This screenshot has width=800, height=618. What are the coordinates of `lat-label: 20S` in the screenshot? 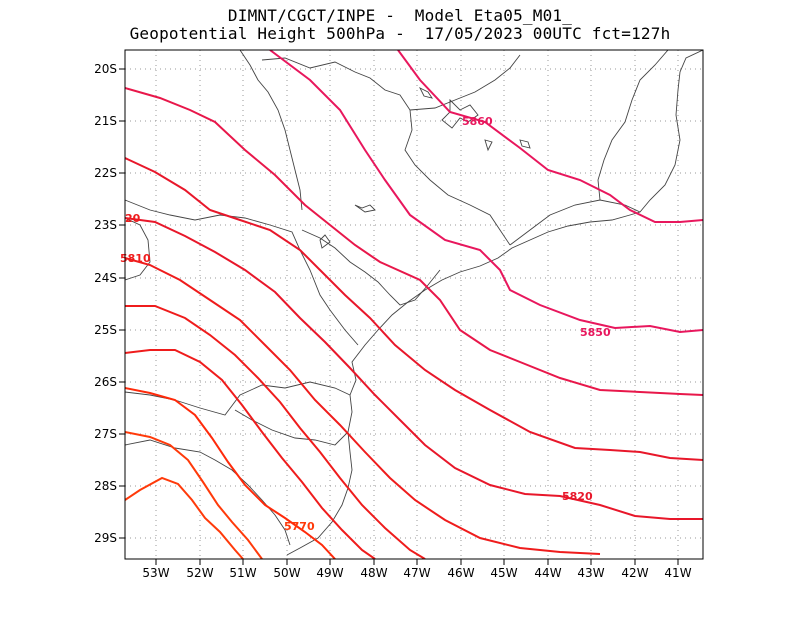 It's located at (105, 69).